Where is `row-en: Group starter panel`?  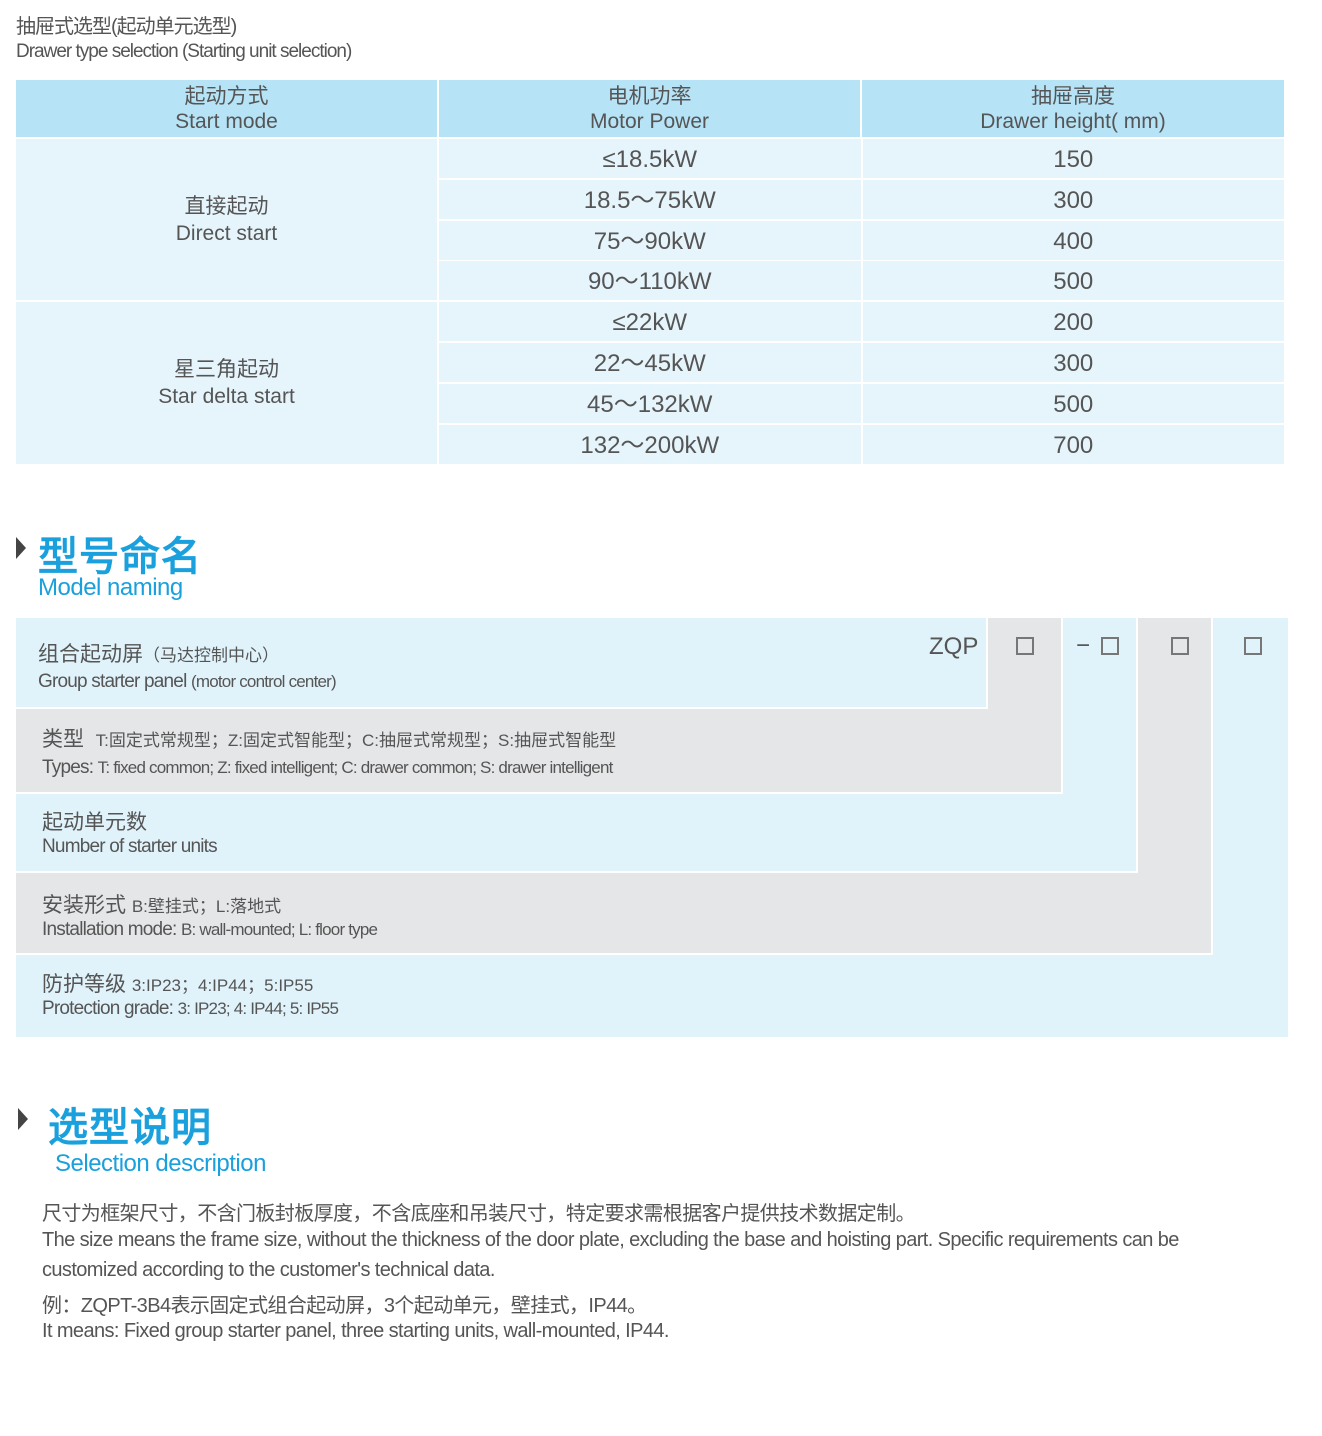
row-en: Group starter panel is located at coordinates (112, 681).